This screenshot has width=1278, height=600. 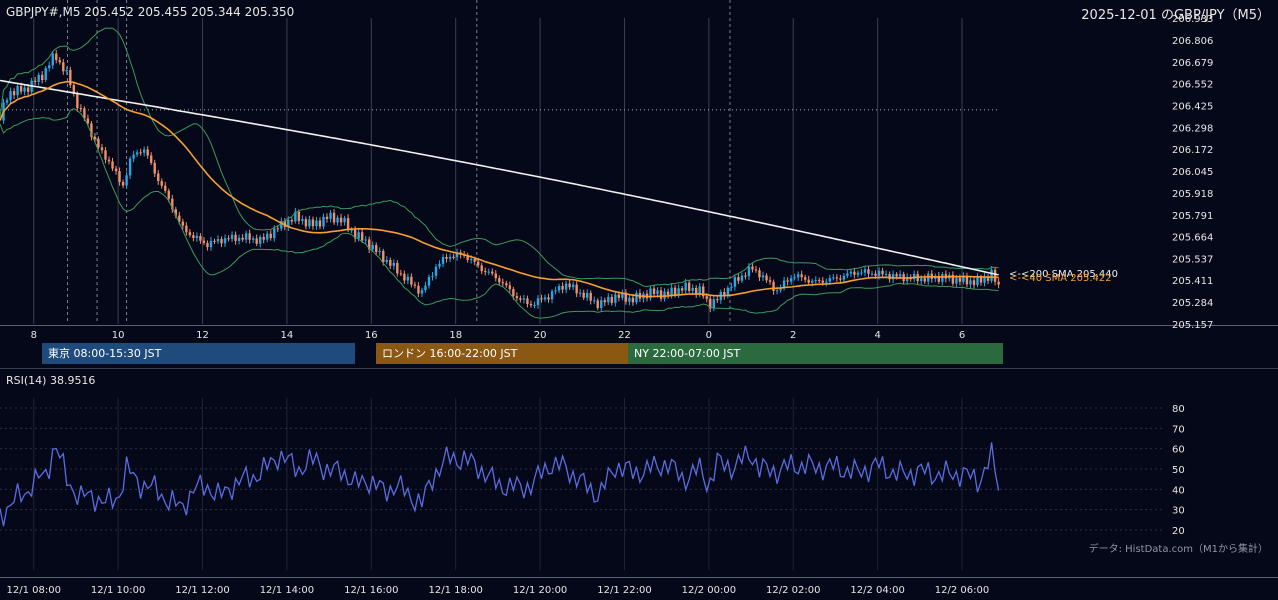 I want to click on price-y-tick-label: 205.537, so click(x=1192, y=260).